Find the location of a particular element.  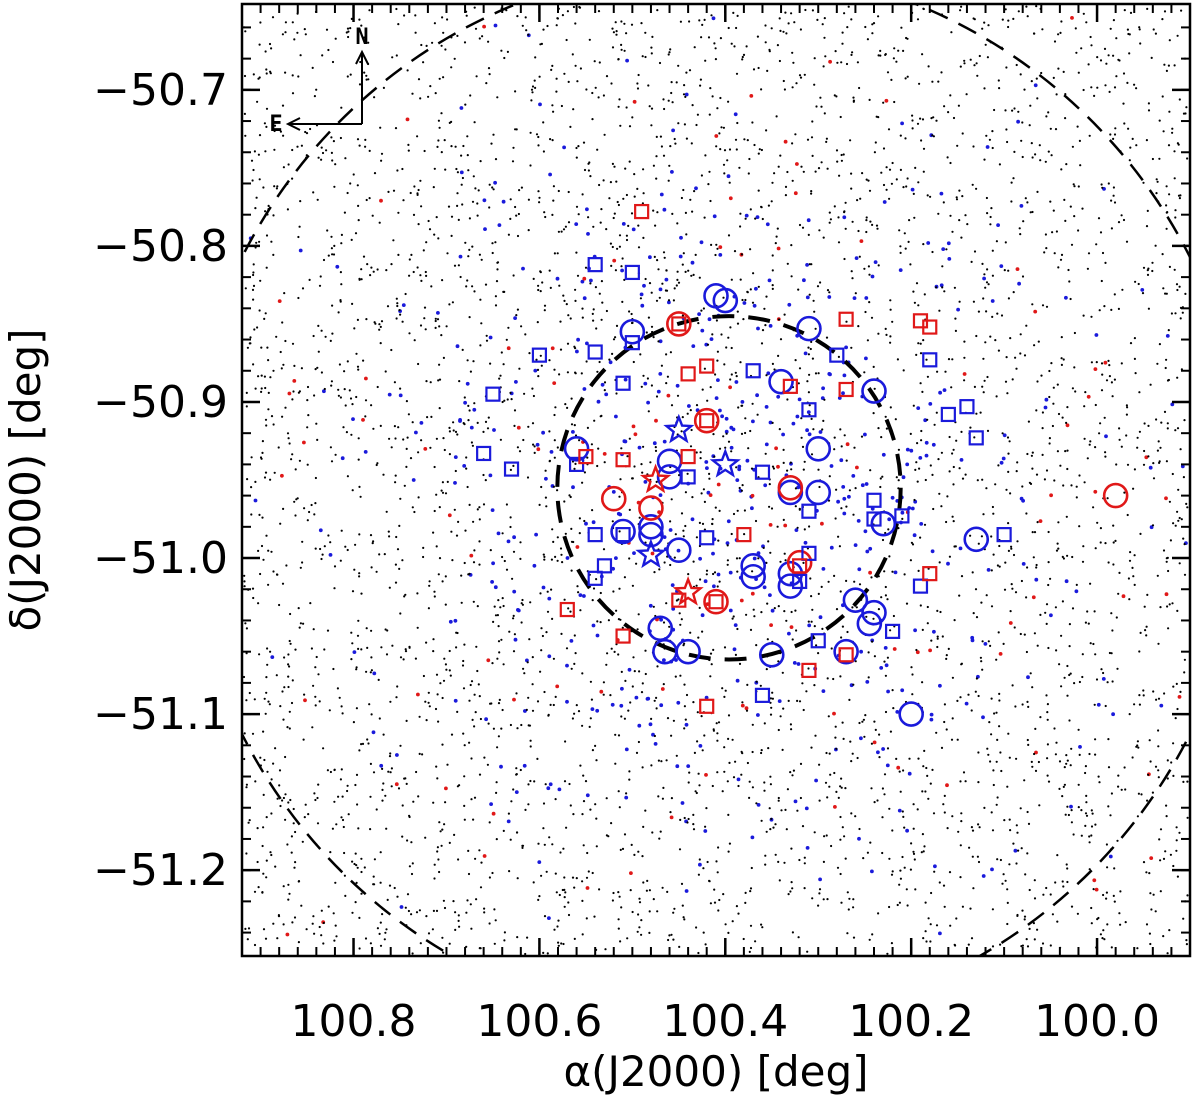

blue-star-marker is located at coordinates (679, 428).